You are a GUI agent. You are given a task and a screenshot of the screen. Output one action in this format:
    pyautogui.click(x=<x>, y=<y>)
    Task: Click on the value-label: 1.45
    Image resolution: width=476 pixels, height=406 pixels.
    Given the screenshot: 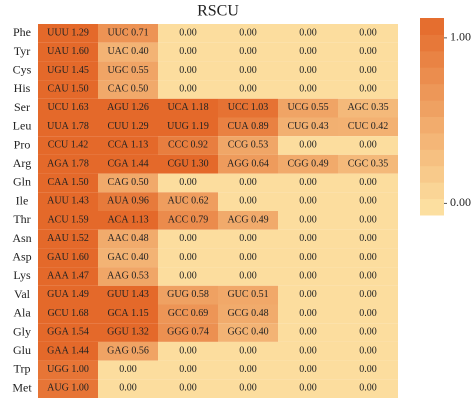 What is the action you would take?
    pyautogui.click(x=80, y=70)
    